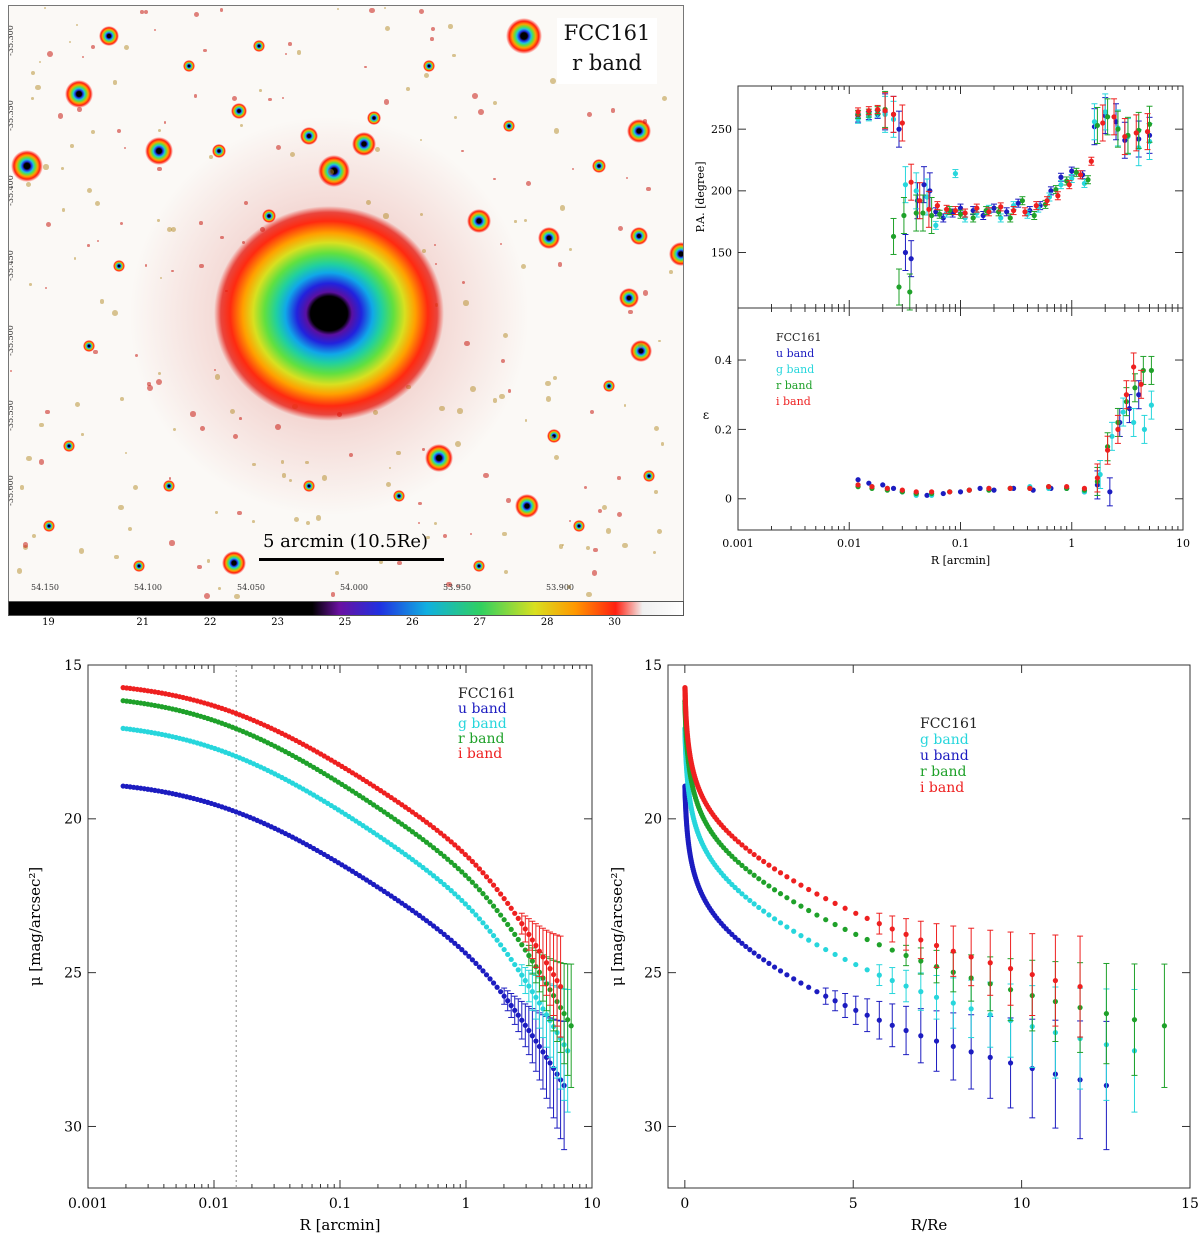  Describe the element at coordinates (929, 1225) in the screenshot. I see `x-axis-label: R/Re` at that location.